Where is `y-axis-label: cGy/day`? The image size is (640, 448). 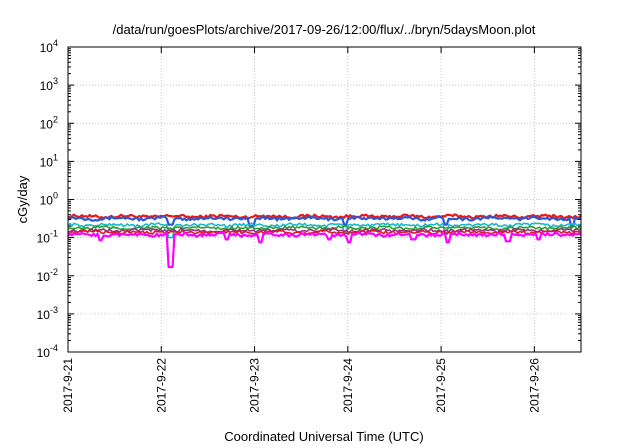
y-axis-label: cGy/day is located at coordinates (22, 199).